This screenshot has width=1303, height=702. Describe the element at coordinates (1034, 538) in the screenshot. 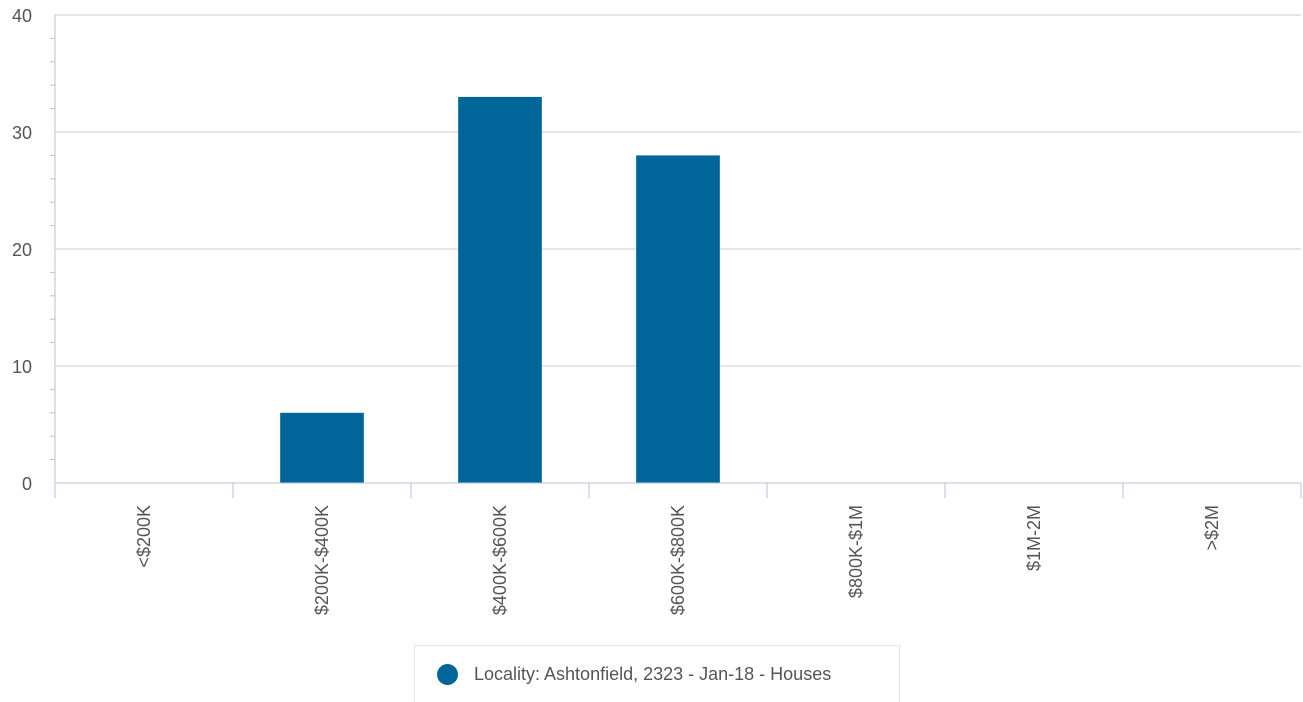

I see `x-tick-label: $1M-2M` at that location.